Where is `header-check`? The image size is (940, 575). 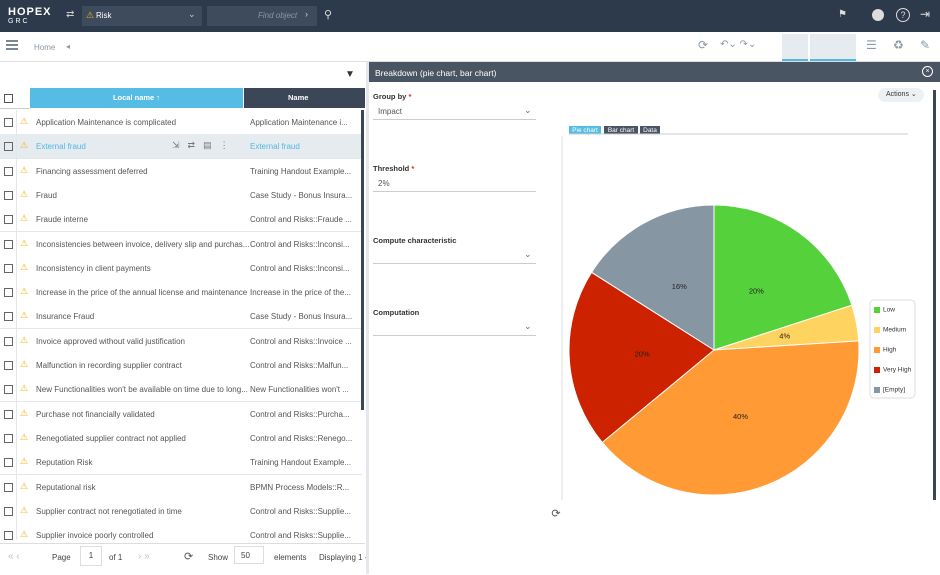 header-check is located at coordinates (15, 98).